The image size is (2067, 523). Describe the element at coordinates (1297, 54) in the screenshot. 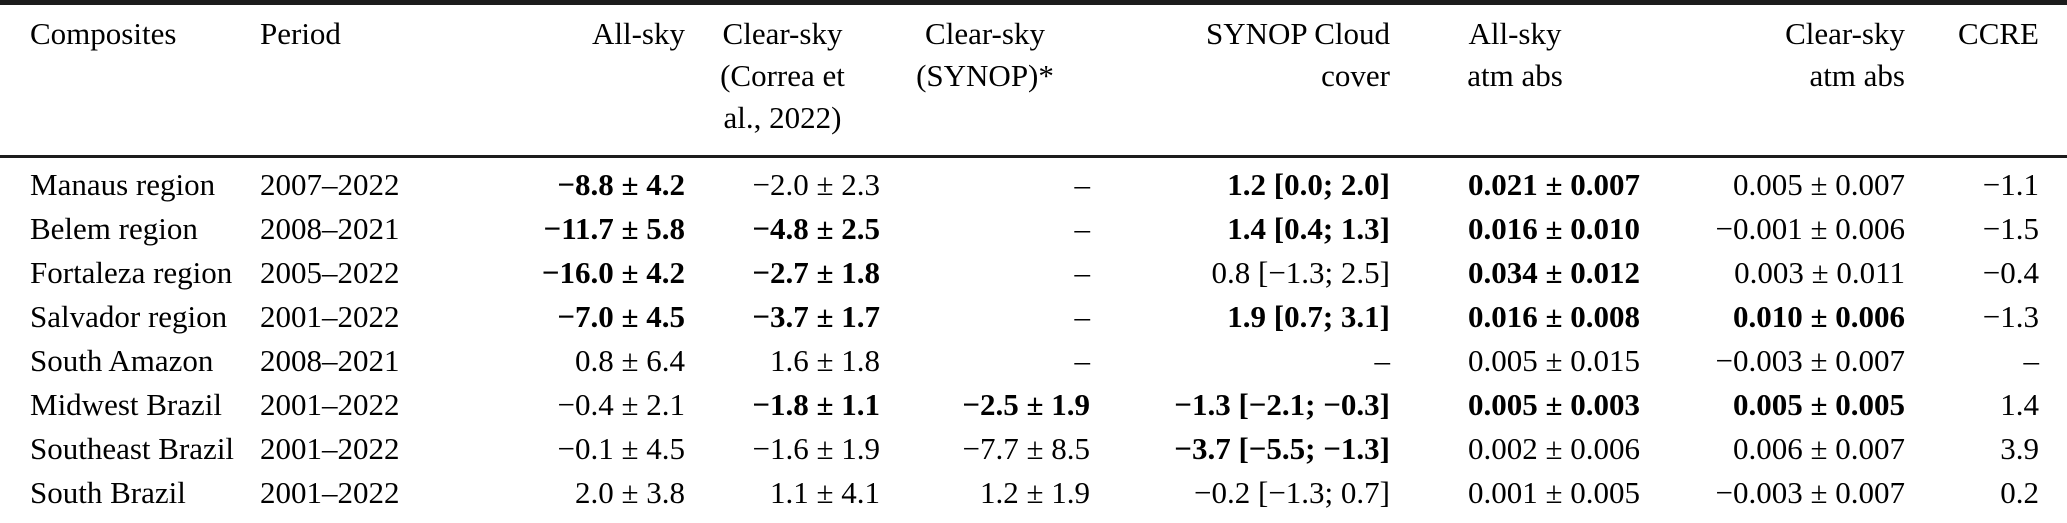

I see `header-synop-cloud-cover: SYNOP Cloud cover` at that location.